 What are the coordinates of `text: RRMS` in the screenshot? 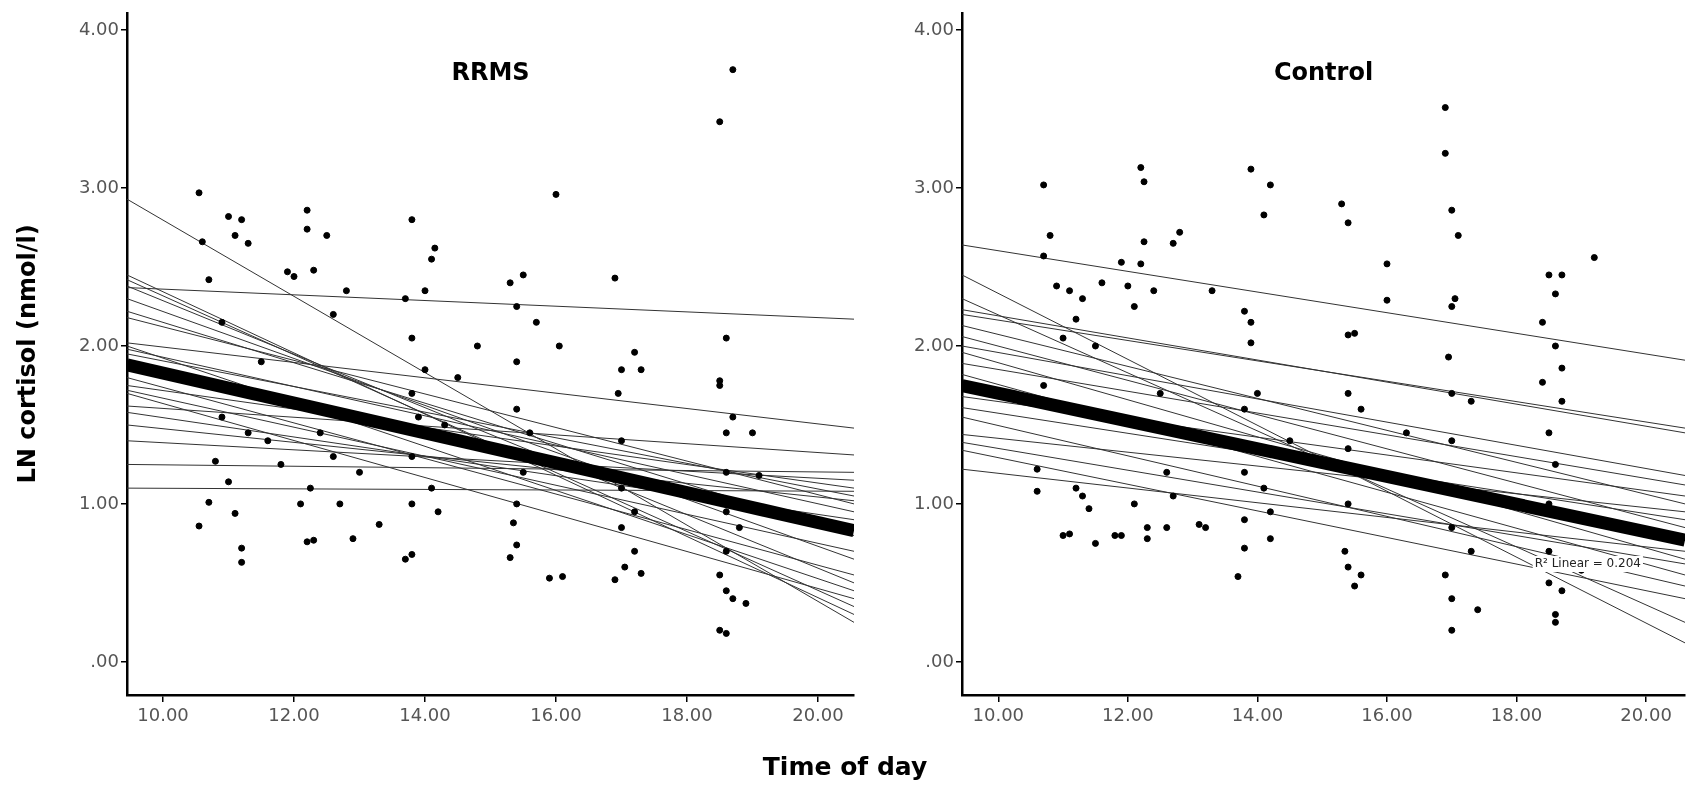 It's located at (490, 72).